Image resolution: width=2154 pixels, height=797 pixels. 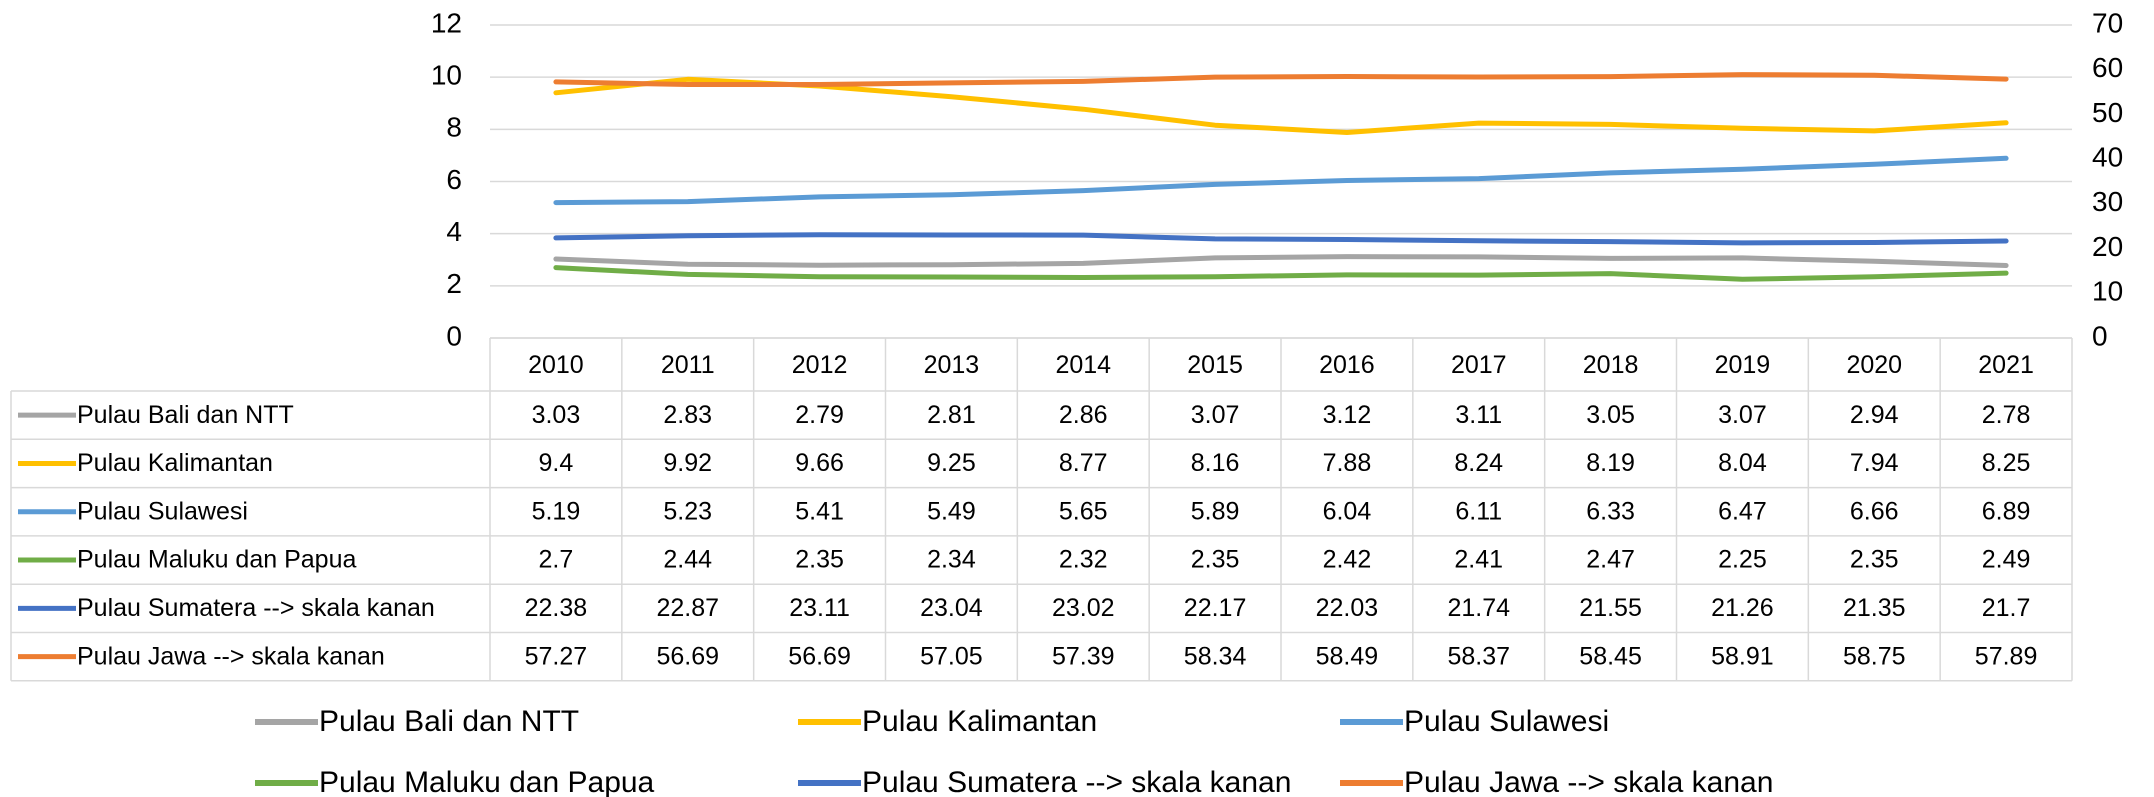 What do you see at coordinates (1347, 608) in the screenshot?
I see `table-cell: 22.03` at bounding box center [1347, 608].